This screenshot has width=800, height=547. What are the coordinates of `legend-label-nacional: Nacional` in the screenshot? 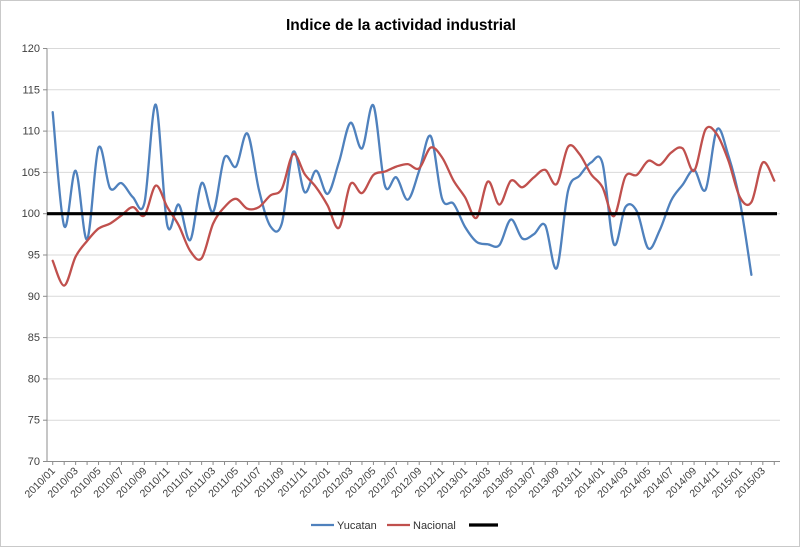 It's located at (434, 526).